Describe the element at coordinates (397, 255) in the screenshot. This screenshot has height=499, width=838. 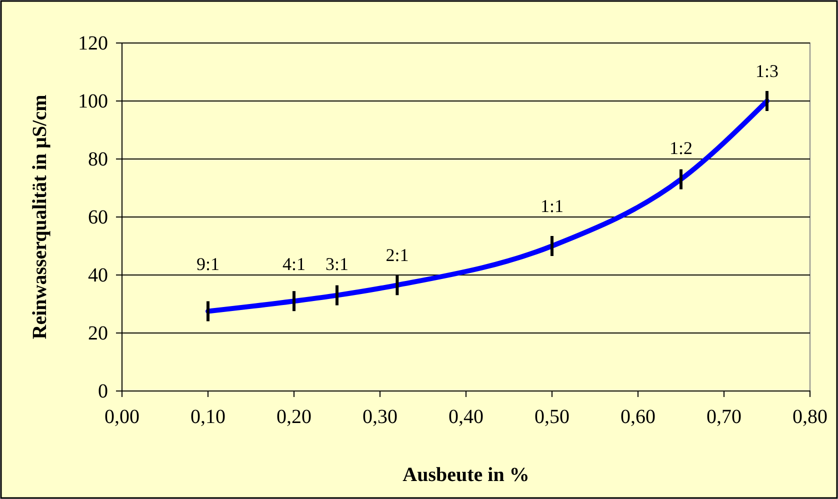
I see `annotation: 2:1` at that location.